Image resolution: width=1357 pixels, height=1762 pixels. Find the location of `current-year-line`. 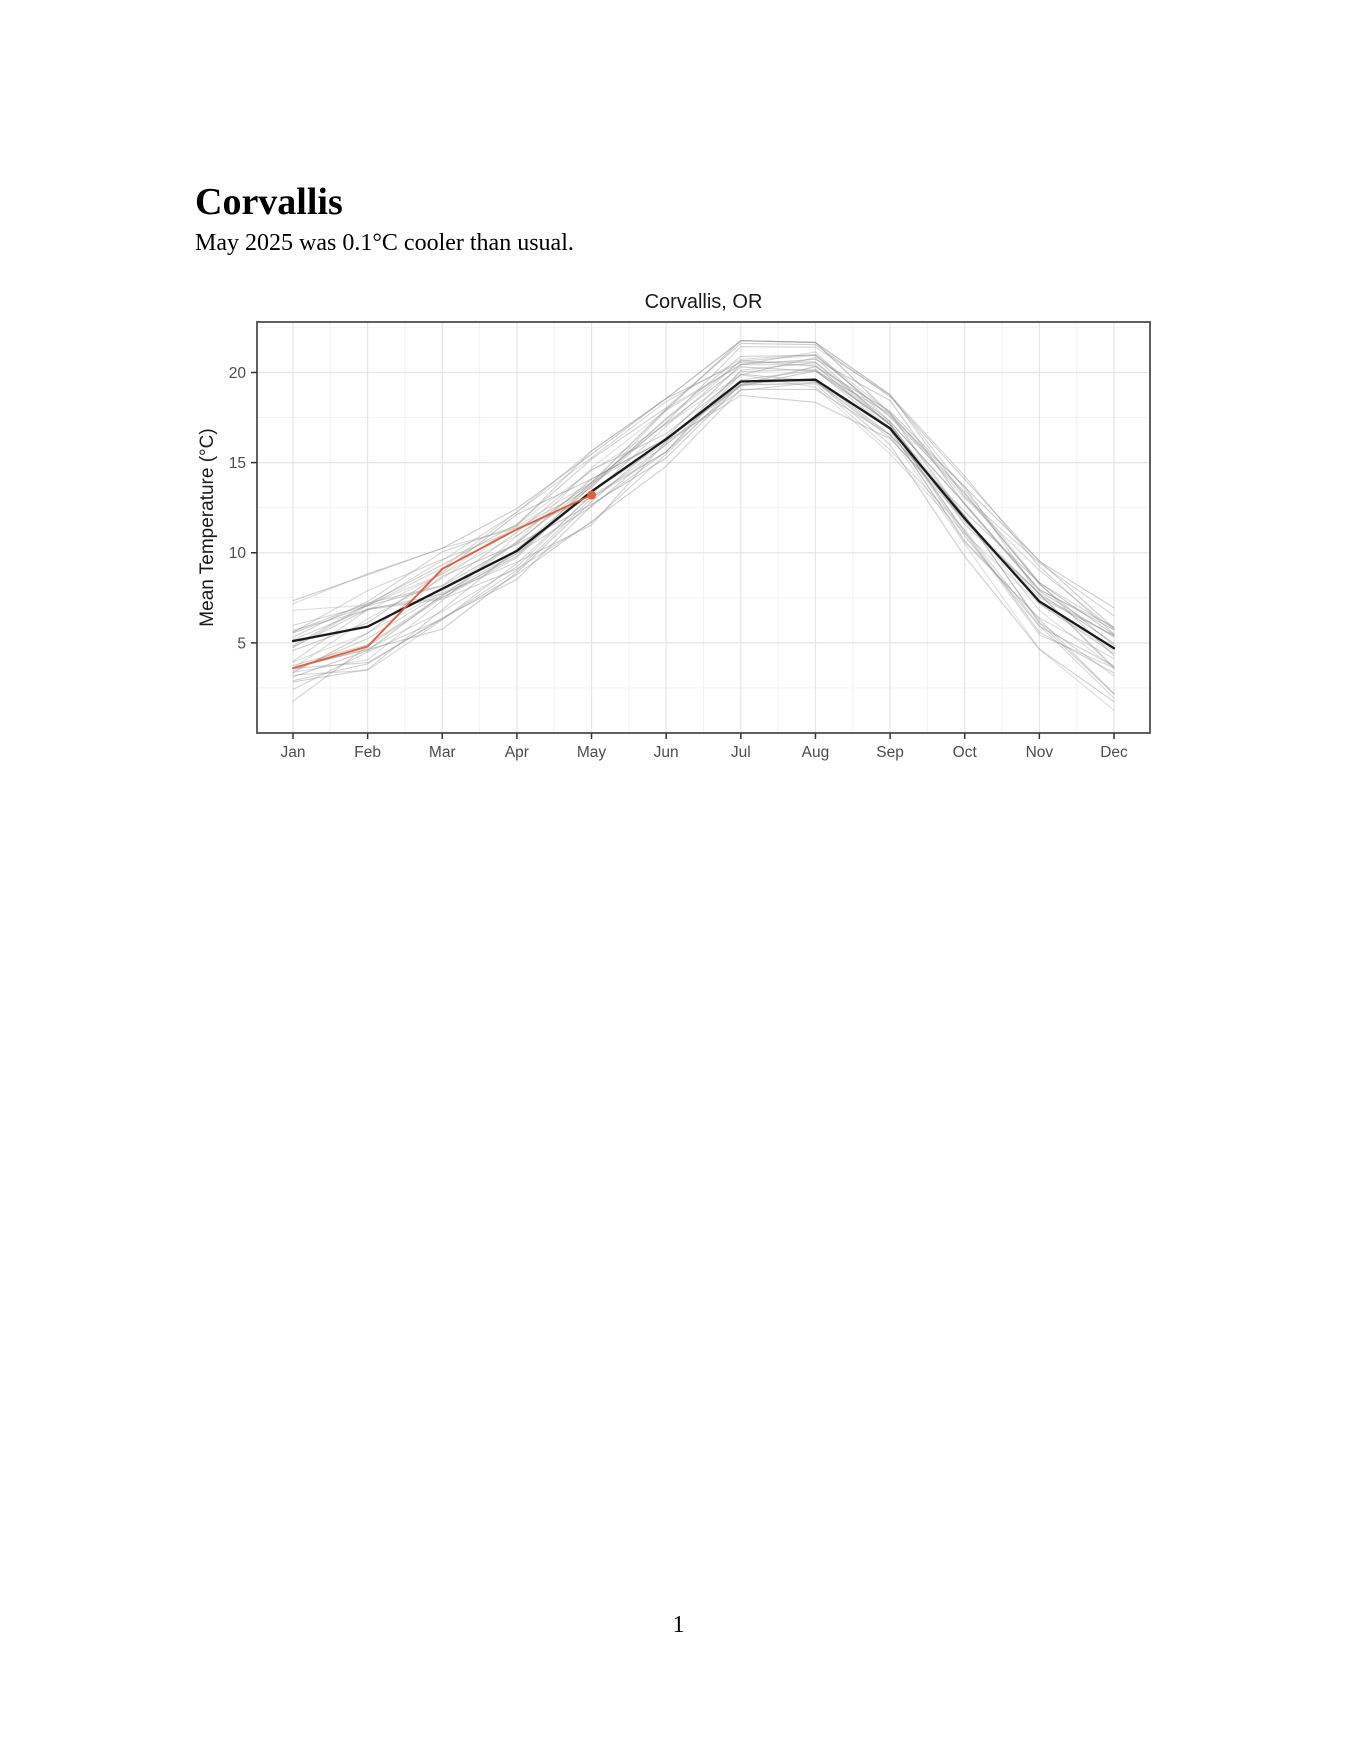

current-year-line is located at coordinates (442, 582).